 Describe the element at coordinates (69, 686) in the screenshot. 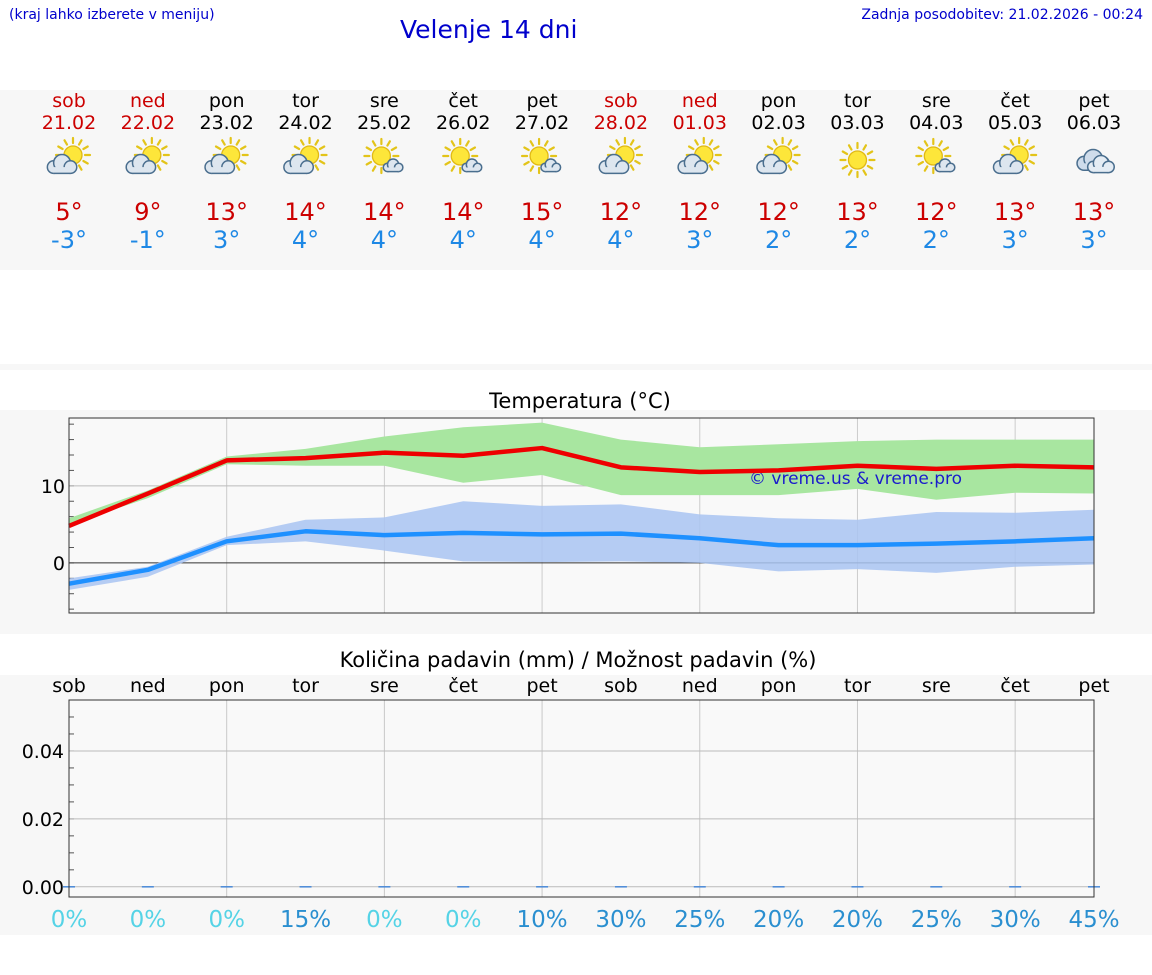

I see `x-tick-label: sob` at that location.